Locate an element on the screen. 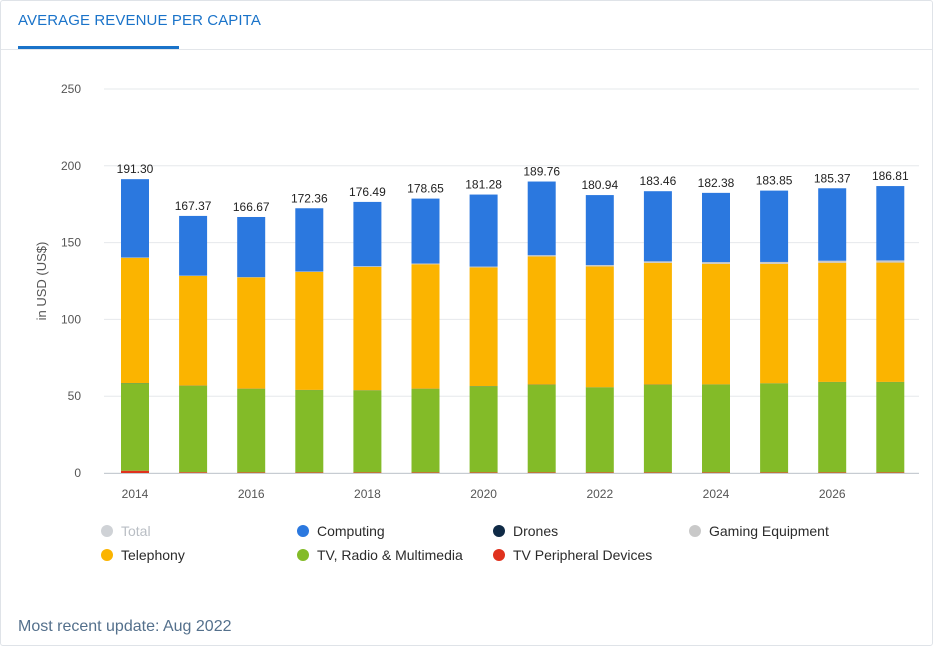 This screenshot has width=933, height=646. x-tick-label: 2020 is located at coordinates (483, 494).